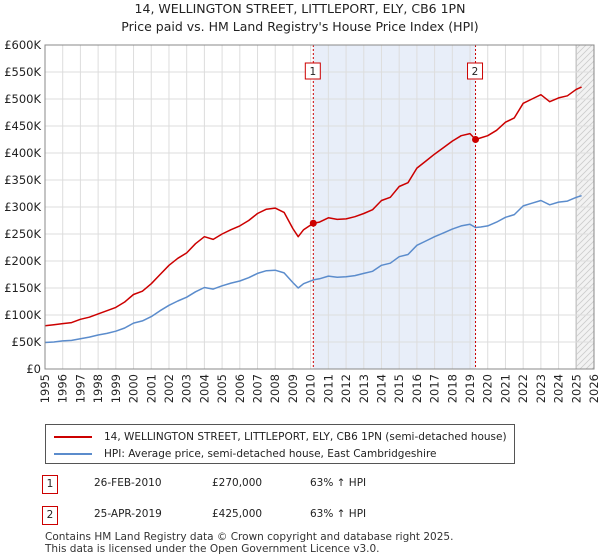 The image size is (600, 560). Describe the element at coordinates (187, 388) in the screenshot. I see `x-tick-label: 2003` at that location.